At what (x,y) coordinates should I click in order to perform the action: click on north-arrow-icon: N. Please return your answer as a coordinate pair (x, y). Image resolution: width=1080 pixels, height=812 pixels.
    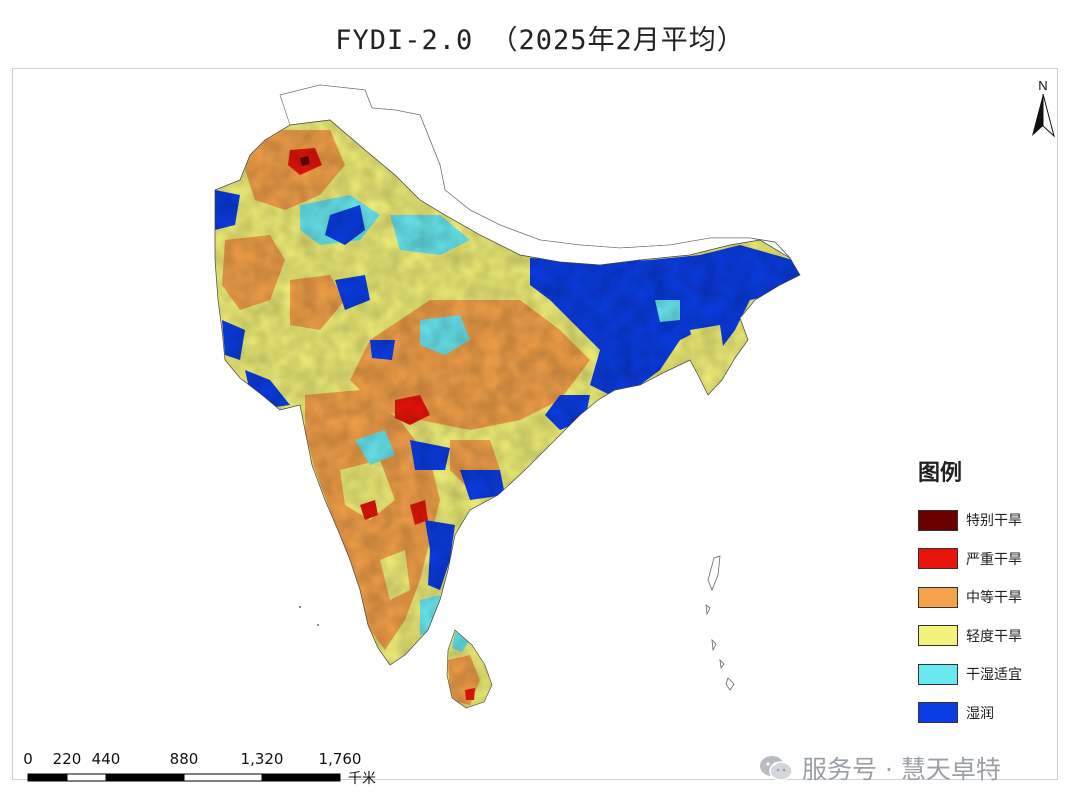
    Looking at the image, I should click on (1043, 108).